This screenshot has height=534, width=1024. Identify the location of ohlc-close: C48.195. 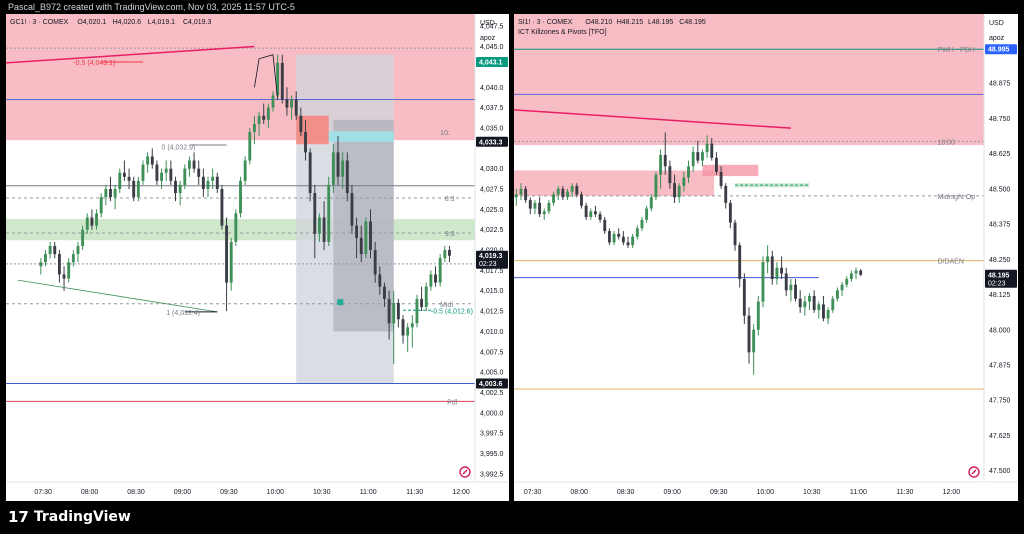
(692, 22).